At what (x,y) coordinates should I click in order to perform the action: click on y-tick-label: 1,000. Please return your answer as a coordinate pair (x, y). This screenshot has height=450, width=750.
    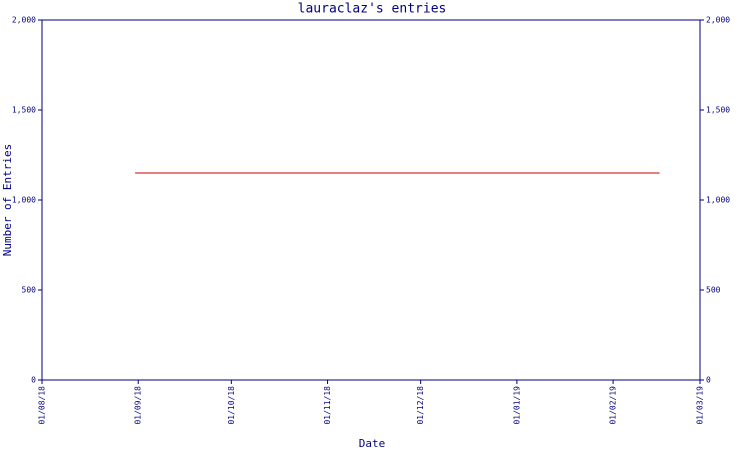
    Looking at the image, I should click on (24, 200).